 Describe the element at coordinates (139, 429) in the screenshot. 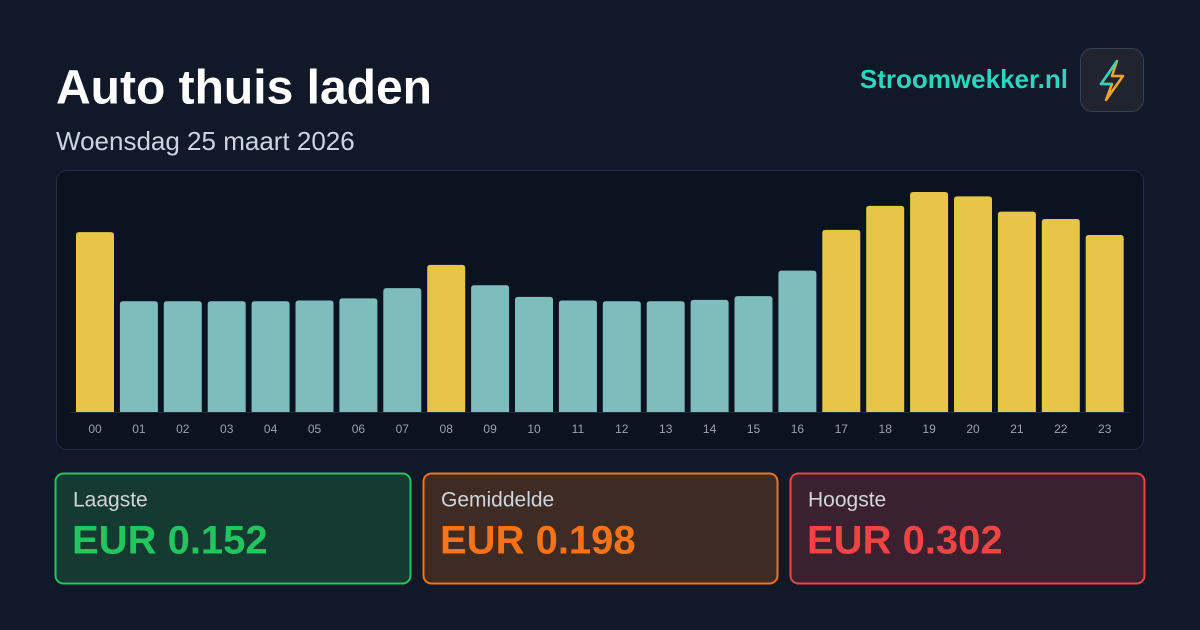

I see `x-tick-label: 01` at that location.